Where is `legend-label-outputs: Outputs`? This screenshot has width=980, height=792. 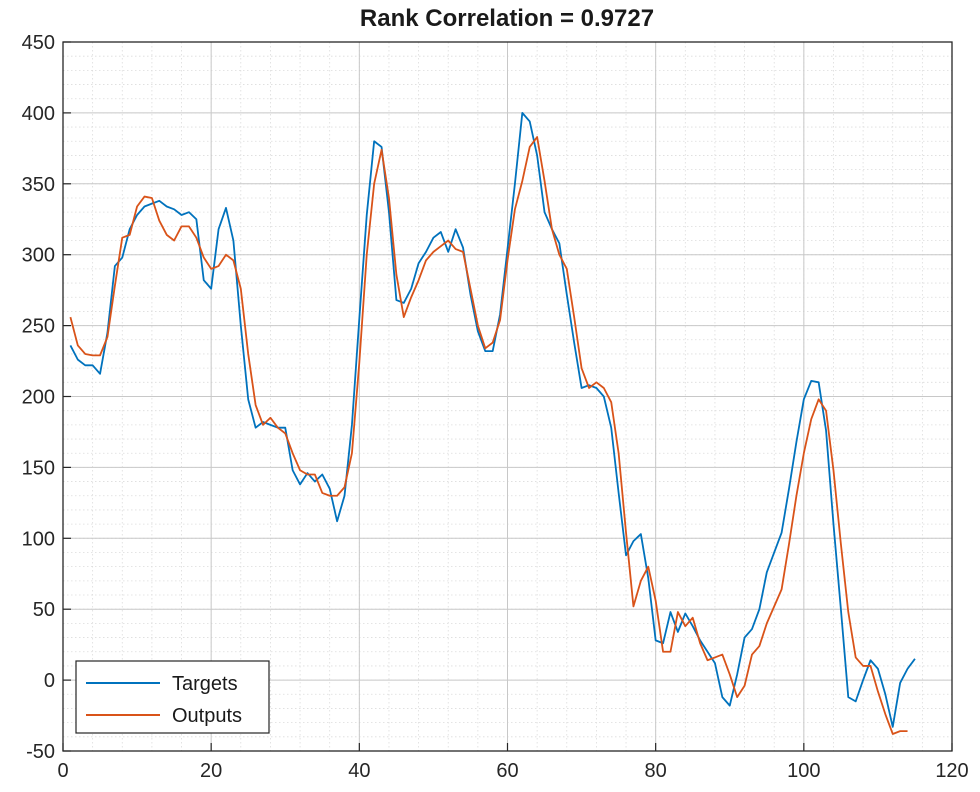
legend-label-outputs: Outputs is located at coordinates (207, 716).